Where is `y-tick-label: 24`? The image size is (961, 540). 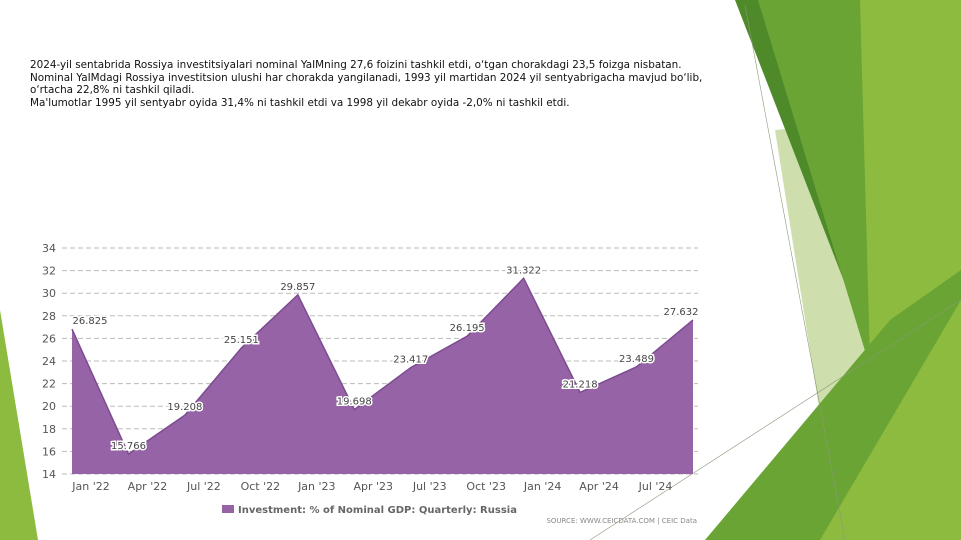 y-tick-label: 24 is located at coordinates (49, 361).